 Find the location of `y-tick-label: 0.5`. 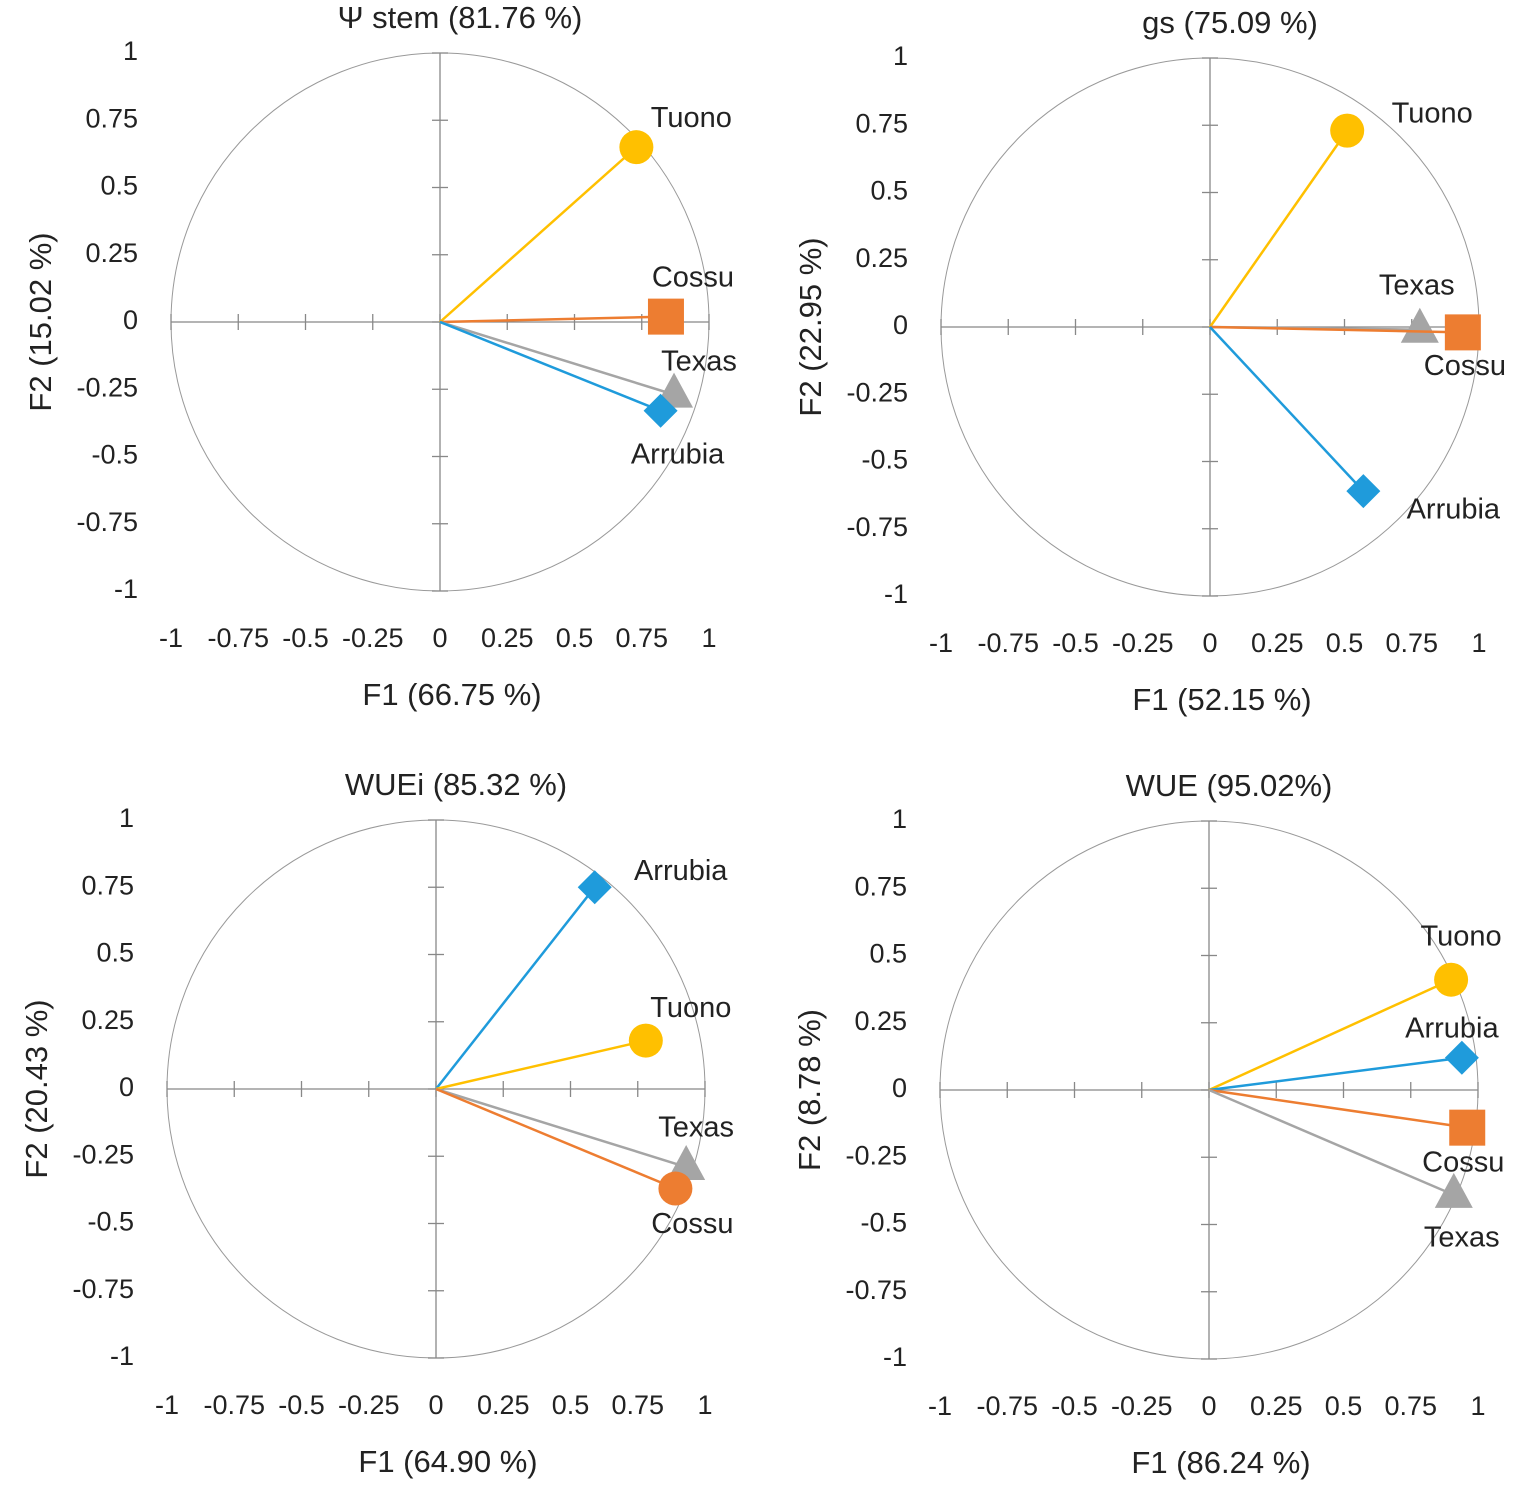

y-tick-label: 0.5 is located at coordinates (889, 191).